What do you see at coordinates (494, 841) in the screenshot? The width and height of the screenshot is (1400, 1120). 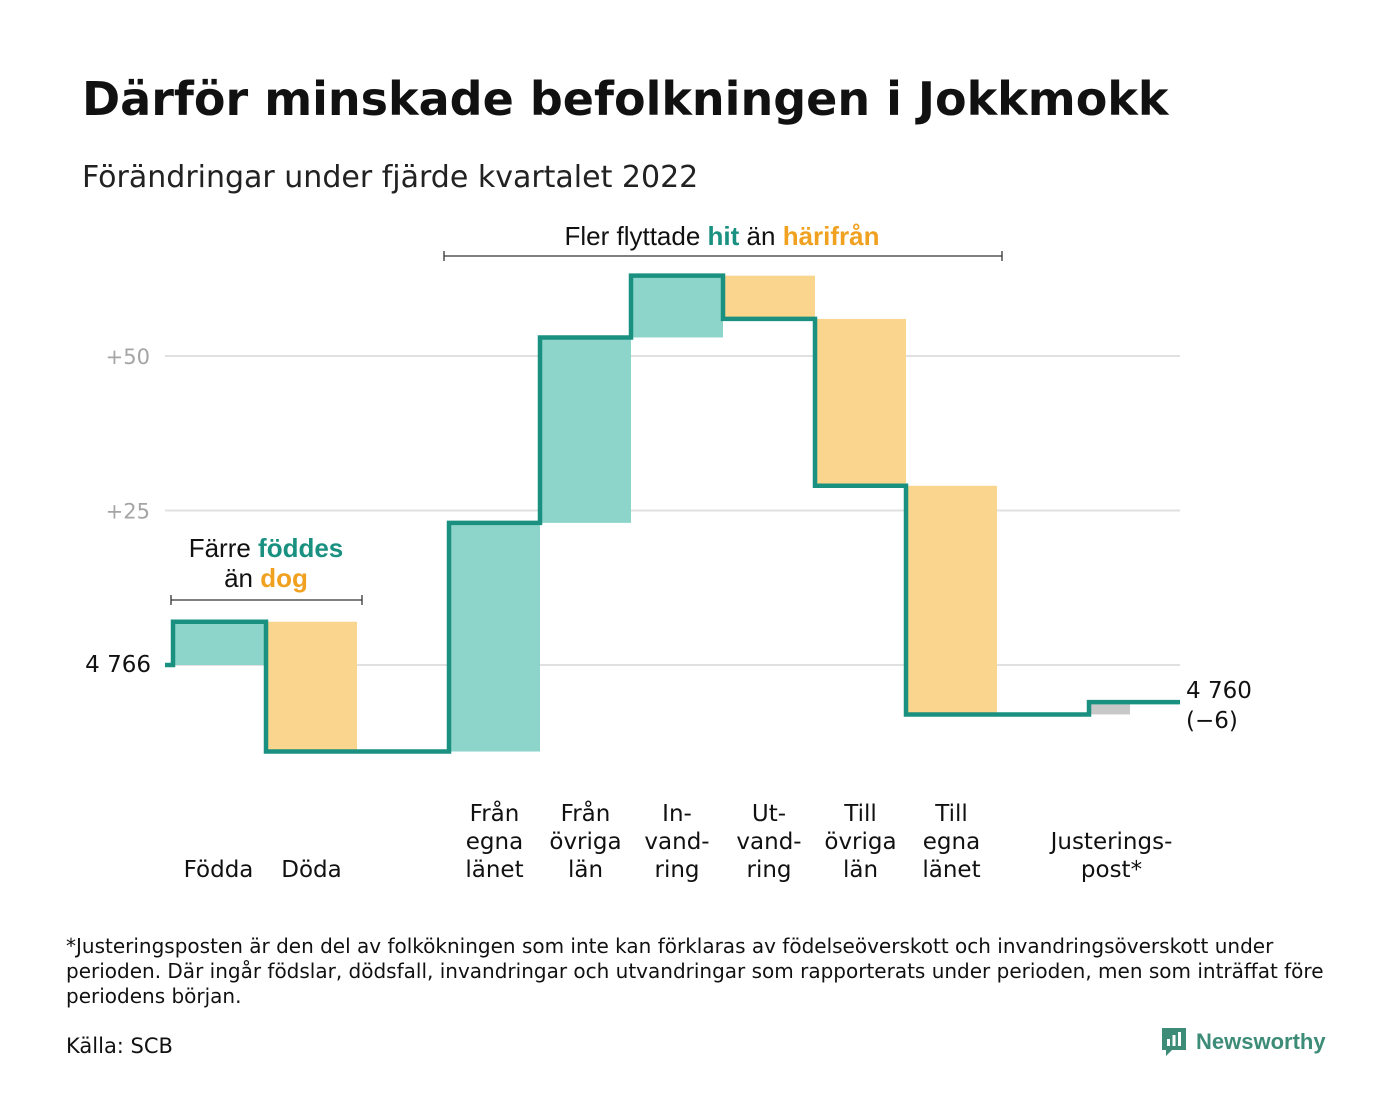 I see `category-label: Från egna länet` at bounding box center [494, 841].